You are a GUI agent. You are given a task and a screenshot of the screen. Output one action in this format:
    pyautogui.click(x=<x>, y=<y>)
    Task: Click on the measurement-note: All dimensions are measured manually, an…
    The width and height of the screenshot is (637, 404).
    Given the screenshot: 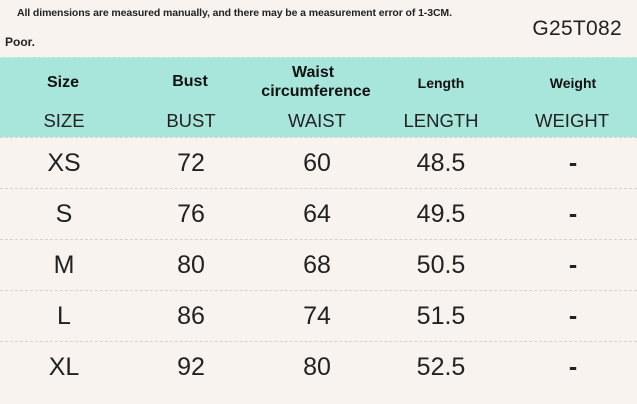 What is the action you would take?
    pyautogui.click(x=234, y=13)
    